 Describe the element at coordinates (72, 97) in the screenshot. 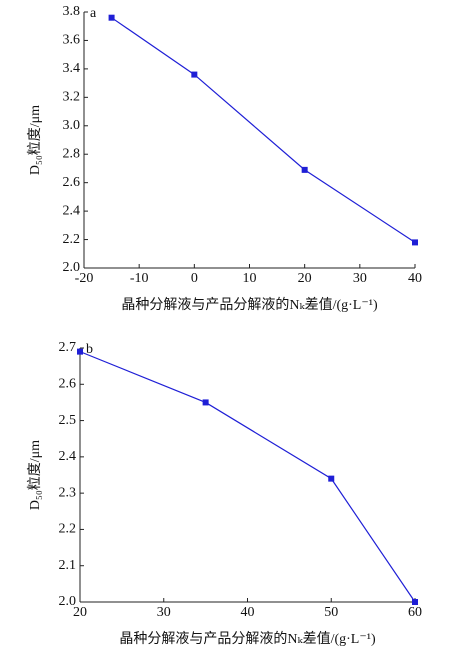

I see `y-tick-label: 3.2` at that location.